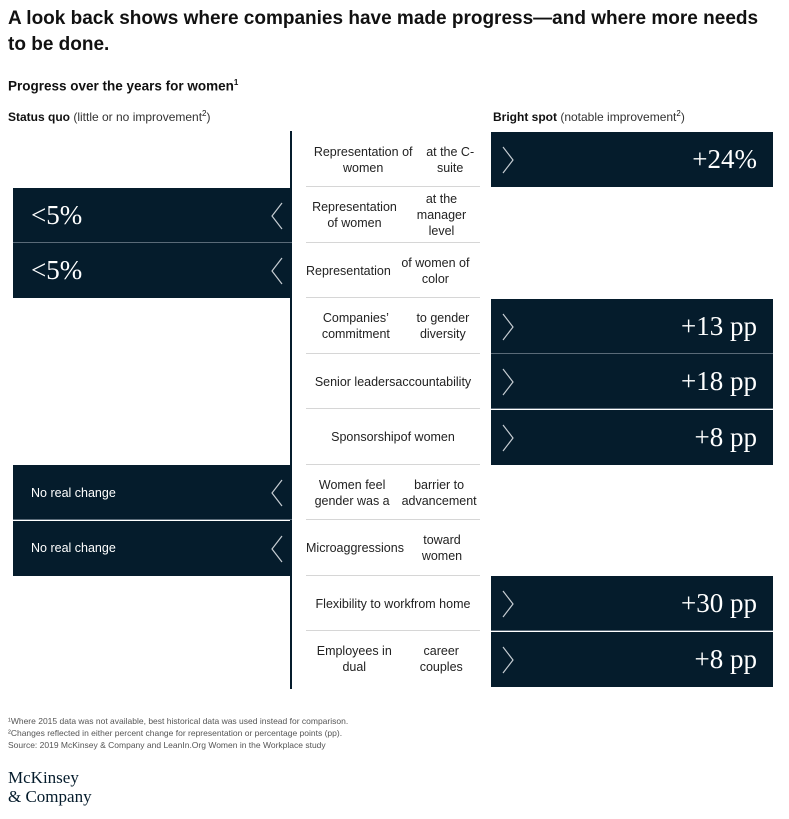 The height and width of the screenshot is (819, 789). Describe the element at coordinates (435, 270) in the screenshot. I see `row-label-line: of women of color` at that location.